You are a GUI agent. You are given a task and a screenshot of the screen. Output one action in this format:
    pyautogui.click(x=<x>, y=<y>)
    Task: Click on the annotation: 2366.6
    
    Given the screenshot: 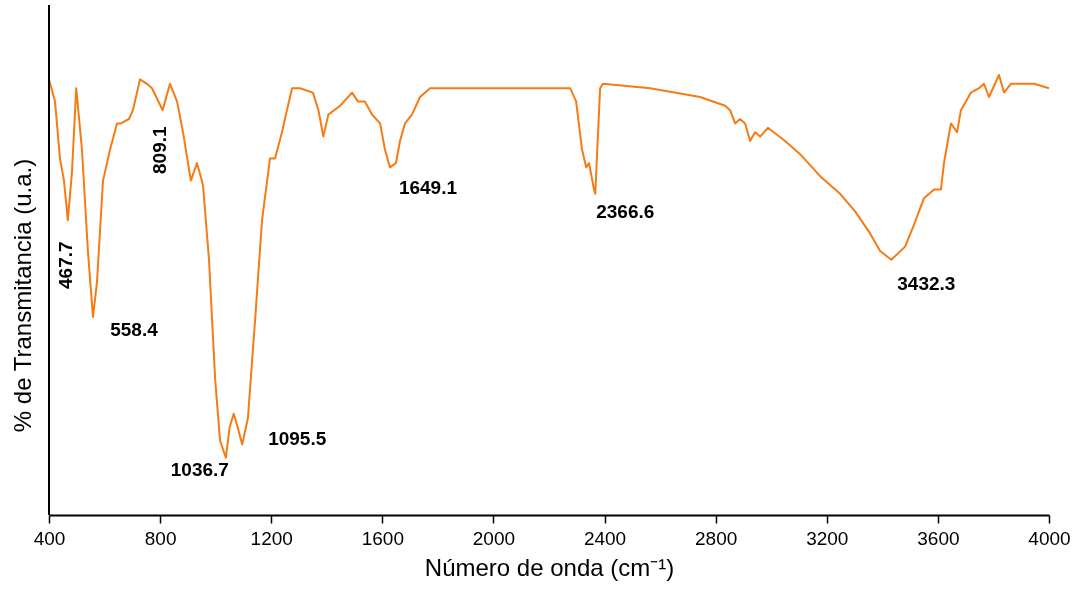 What is the action you would take?
    pyautogui.click(x=625, y=211)
    